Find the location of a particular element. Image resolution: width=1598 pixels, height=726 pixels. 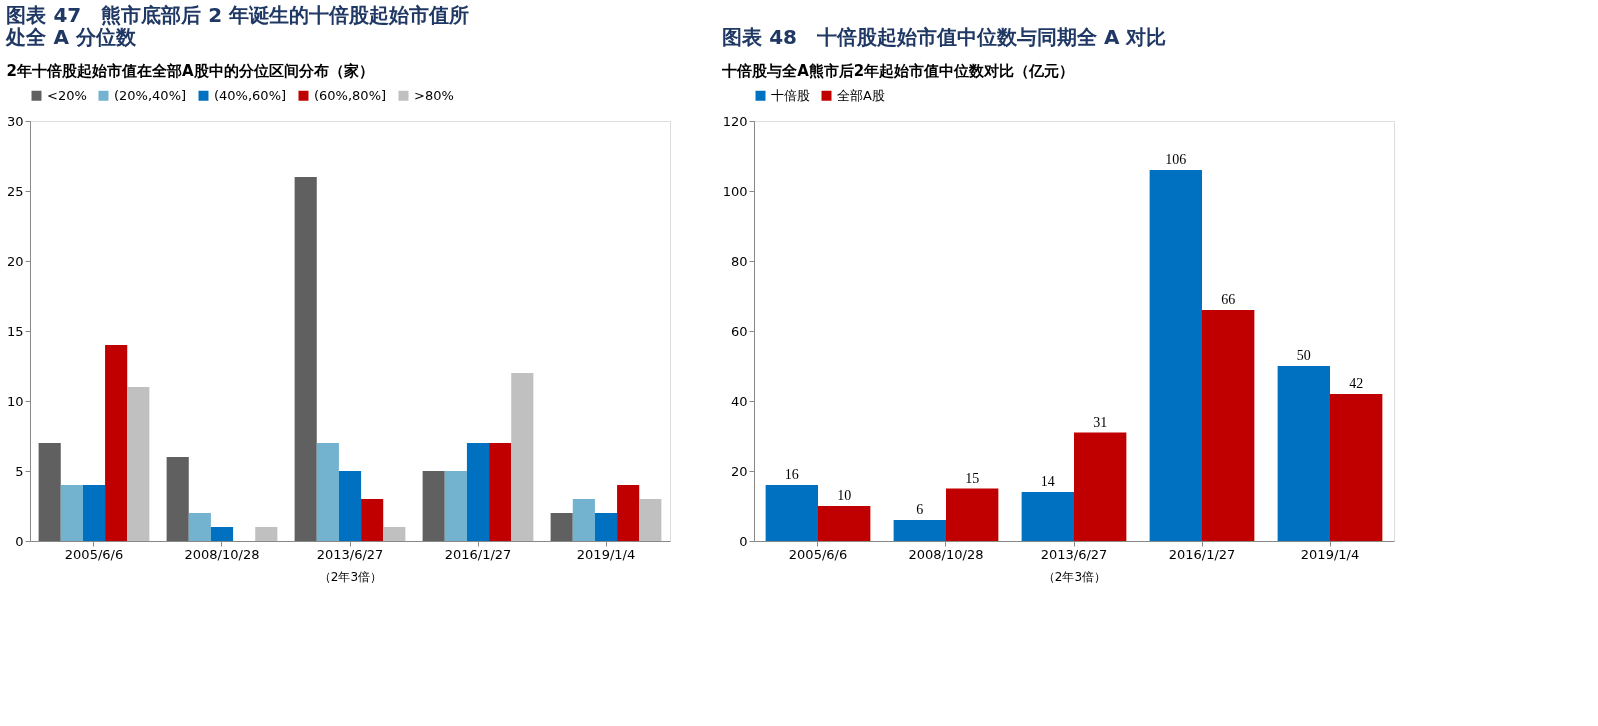

legend-label: (60%,80%] is located at coordinates (350, 95).